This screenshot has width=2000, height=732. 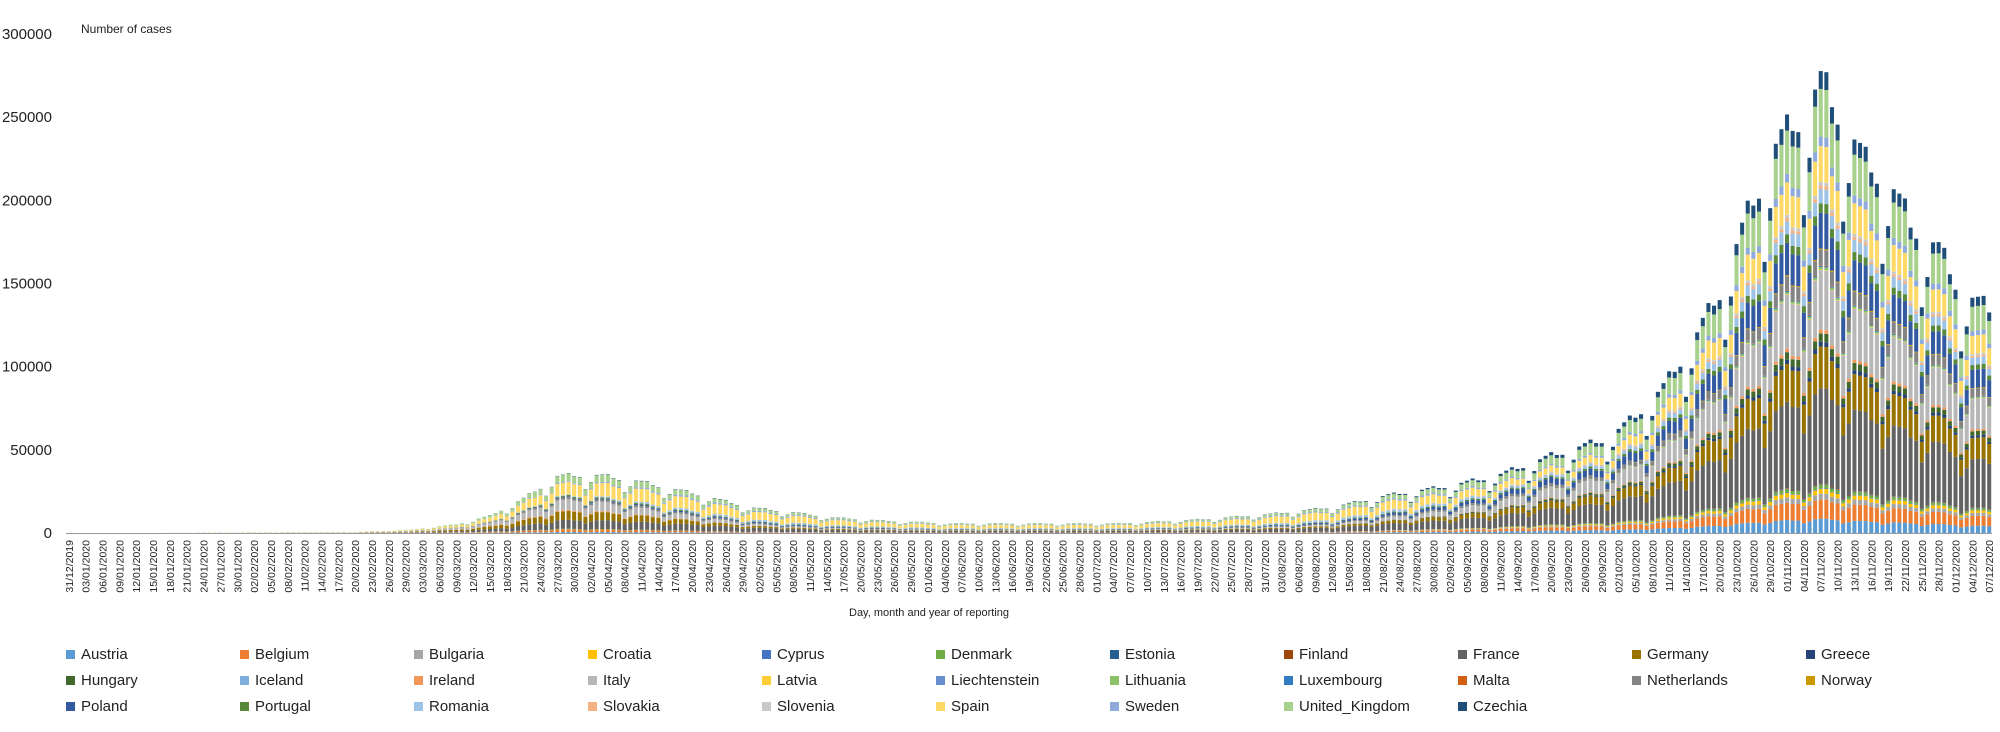 I want to click on y-tick-label: 50000, so click(x=31, y=450).